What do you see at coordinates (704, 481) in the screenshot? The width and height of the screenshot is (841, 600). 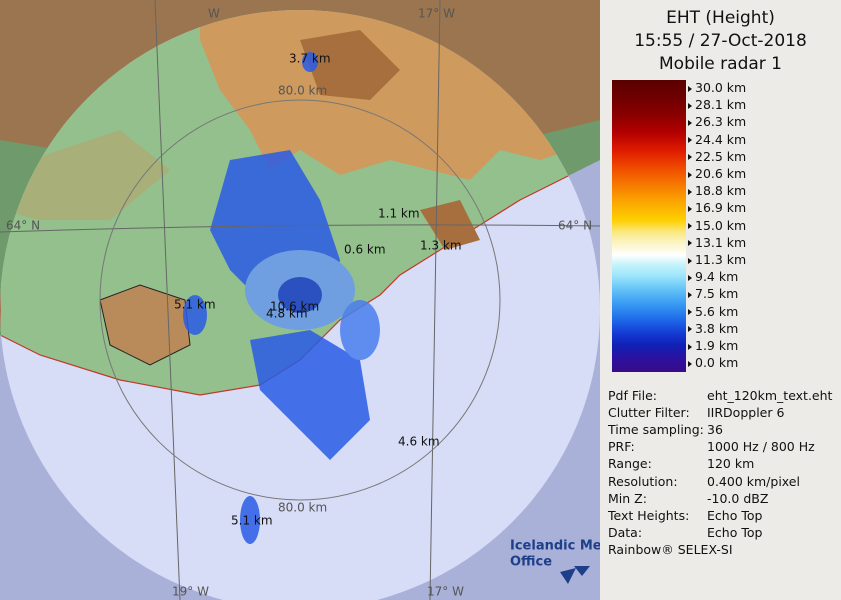 I see `info-label: Resolution: 0.400 km/pixel` at bounding box center [704, 481].